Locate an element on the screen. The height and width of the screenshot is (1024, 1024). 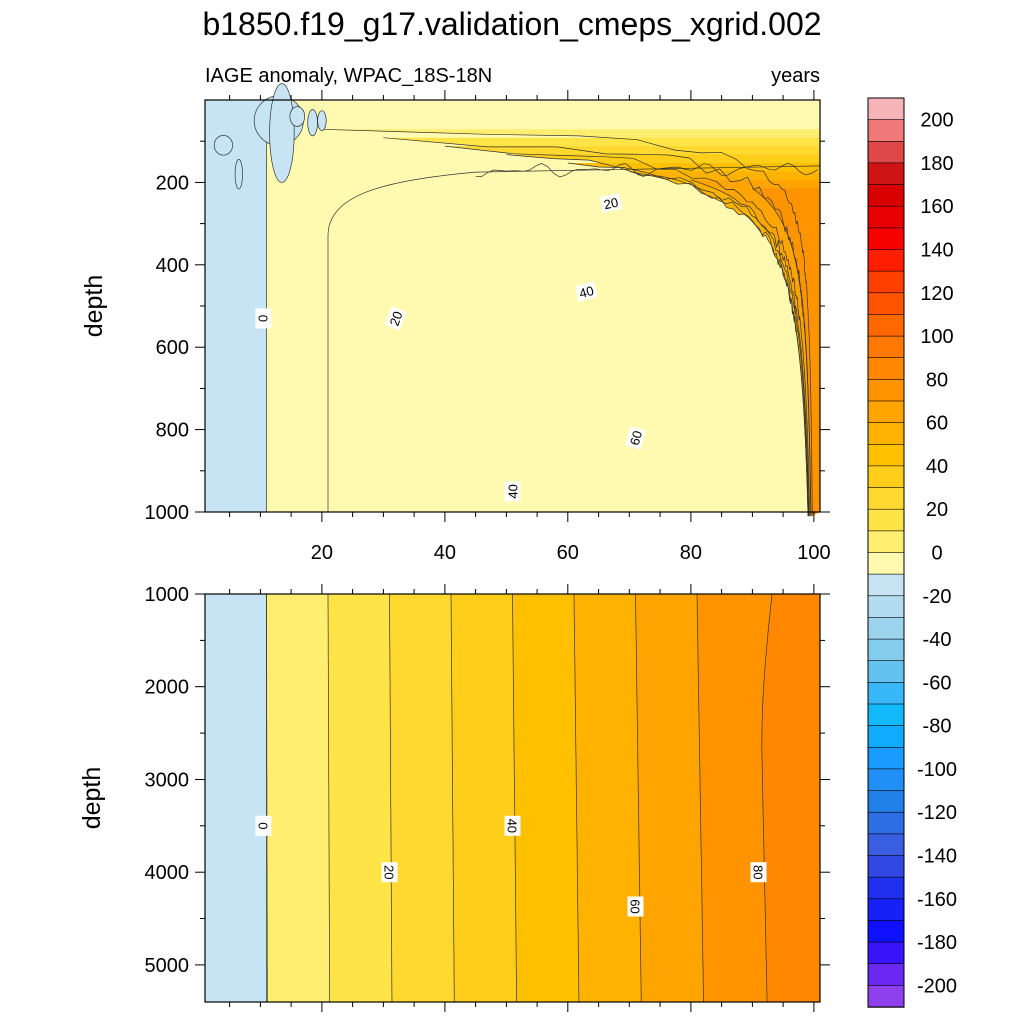
svg-text: 80 is located at coordinates (758, 872).